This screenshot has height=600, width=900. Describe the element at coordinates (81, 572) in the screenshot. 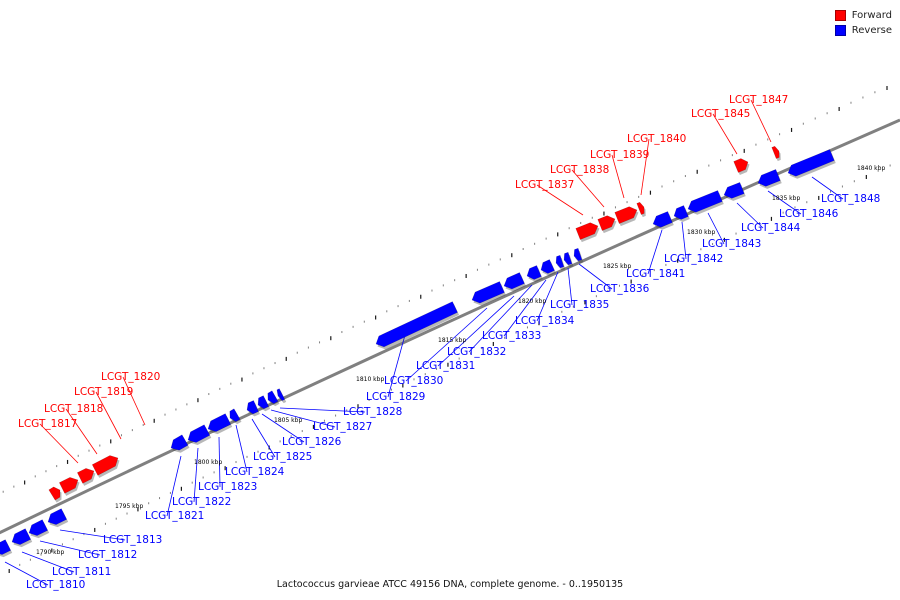

I see `gene-label: LCGT_1811` at that location.